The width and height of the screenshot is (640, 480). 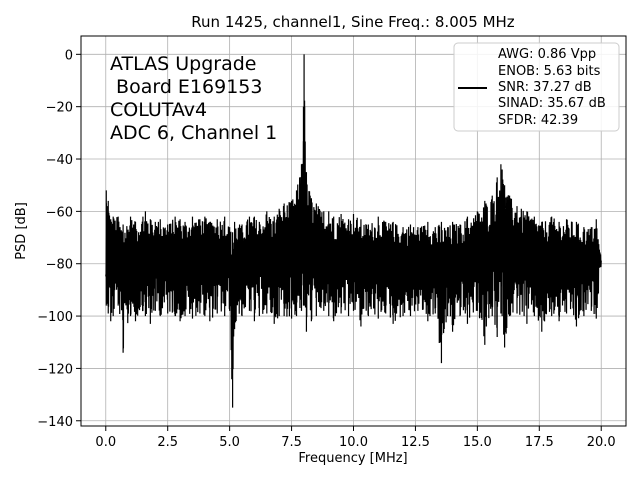 What do you see at coordinates (549, 71) in the screenshot?
I see `legend-enob: ENOB: 5.63 bits` at bounding box center [549, 71].